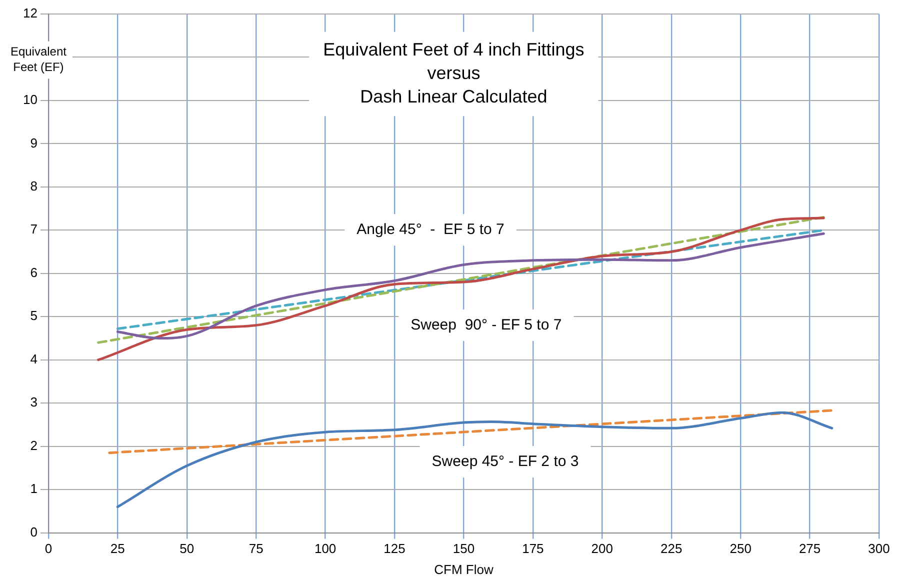 The image size is (915, 588). What do you see at coordinates (34, 402) in the screenshot?
I see `y-tick-label: 3` at bounding box center [34, 402].